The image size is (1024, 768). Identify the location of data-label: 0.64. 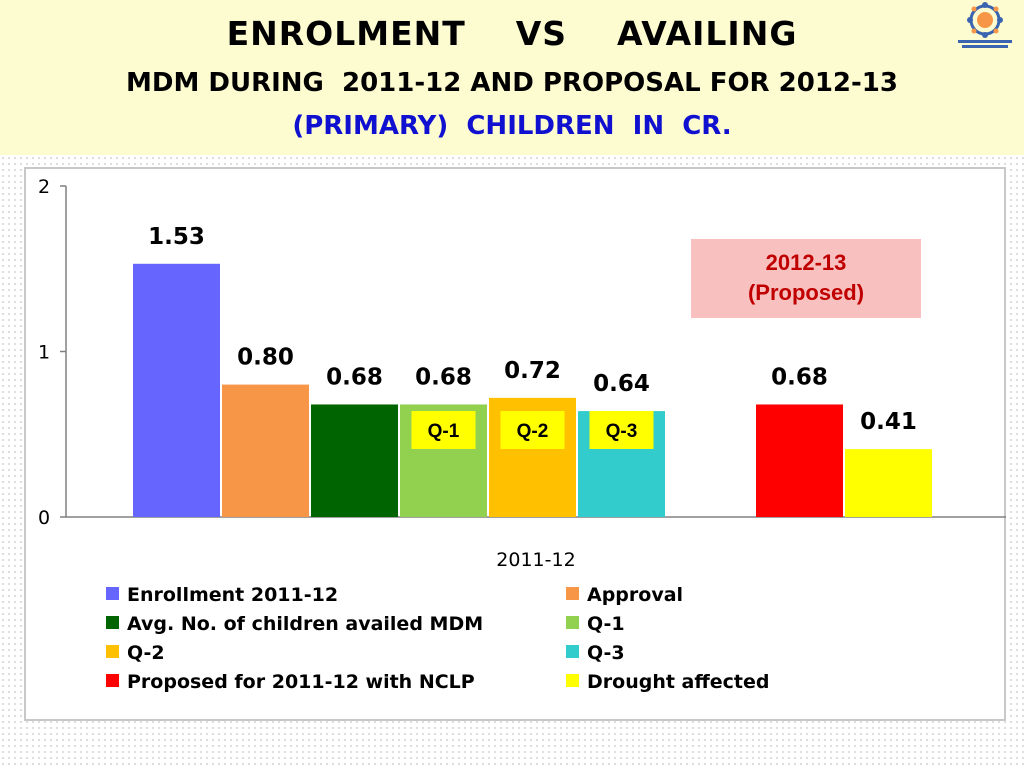
(621, 384).